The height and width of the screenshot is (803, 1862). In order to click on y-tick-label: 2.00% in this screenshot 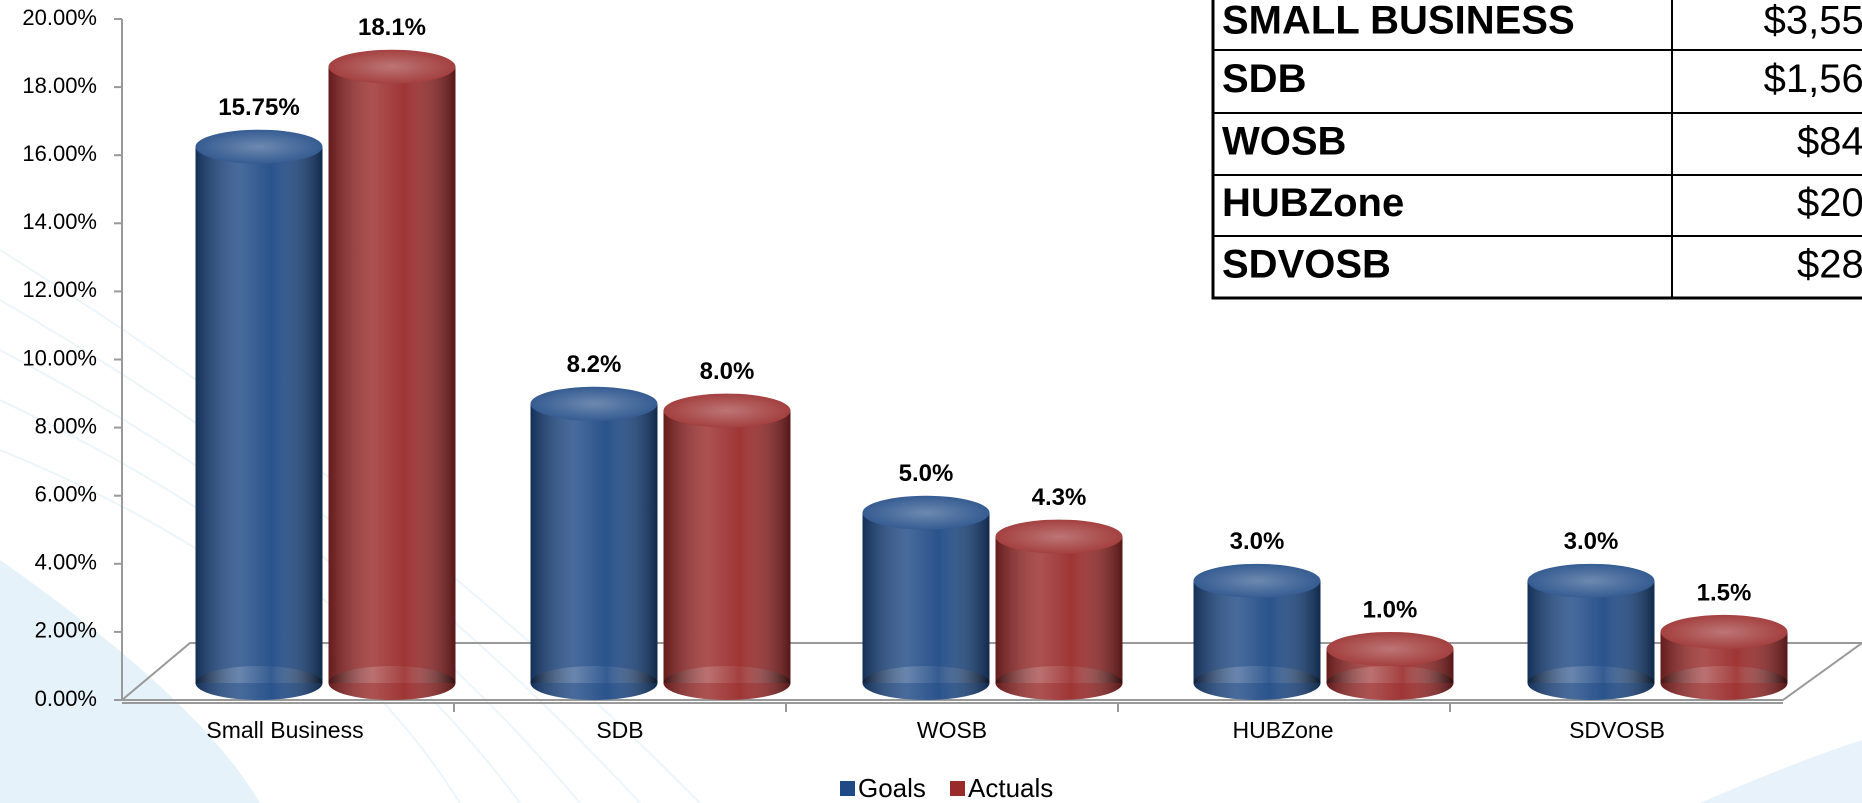, I will do `click(66, 630)`.